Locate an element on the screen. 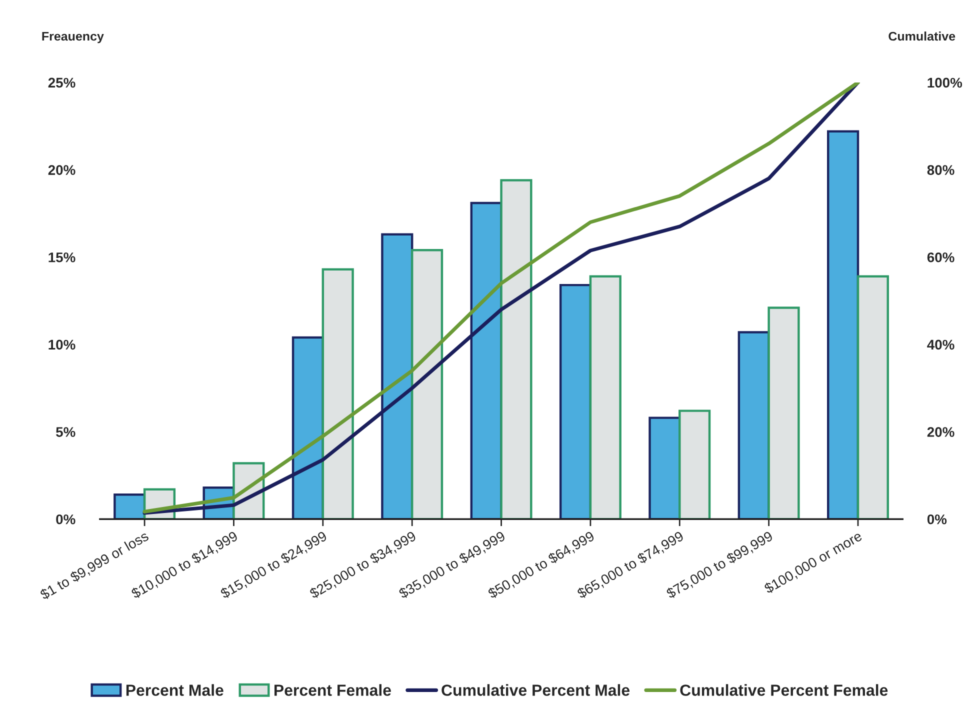  y2-tick-label: 100% is located at coordinates (945, 83).